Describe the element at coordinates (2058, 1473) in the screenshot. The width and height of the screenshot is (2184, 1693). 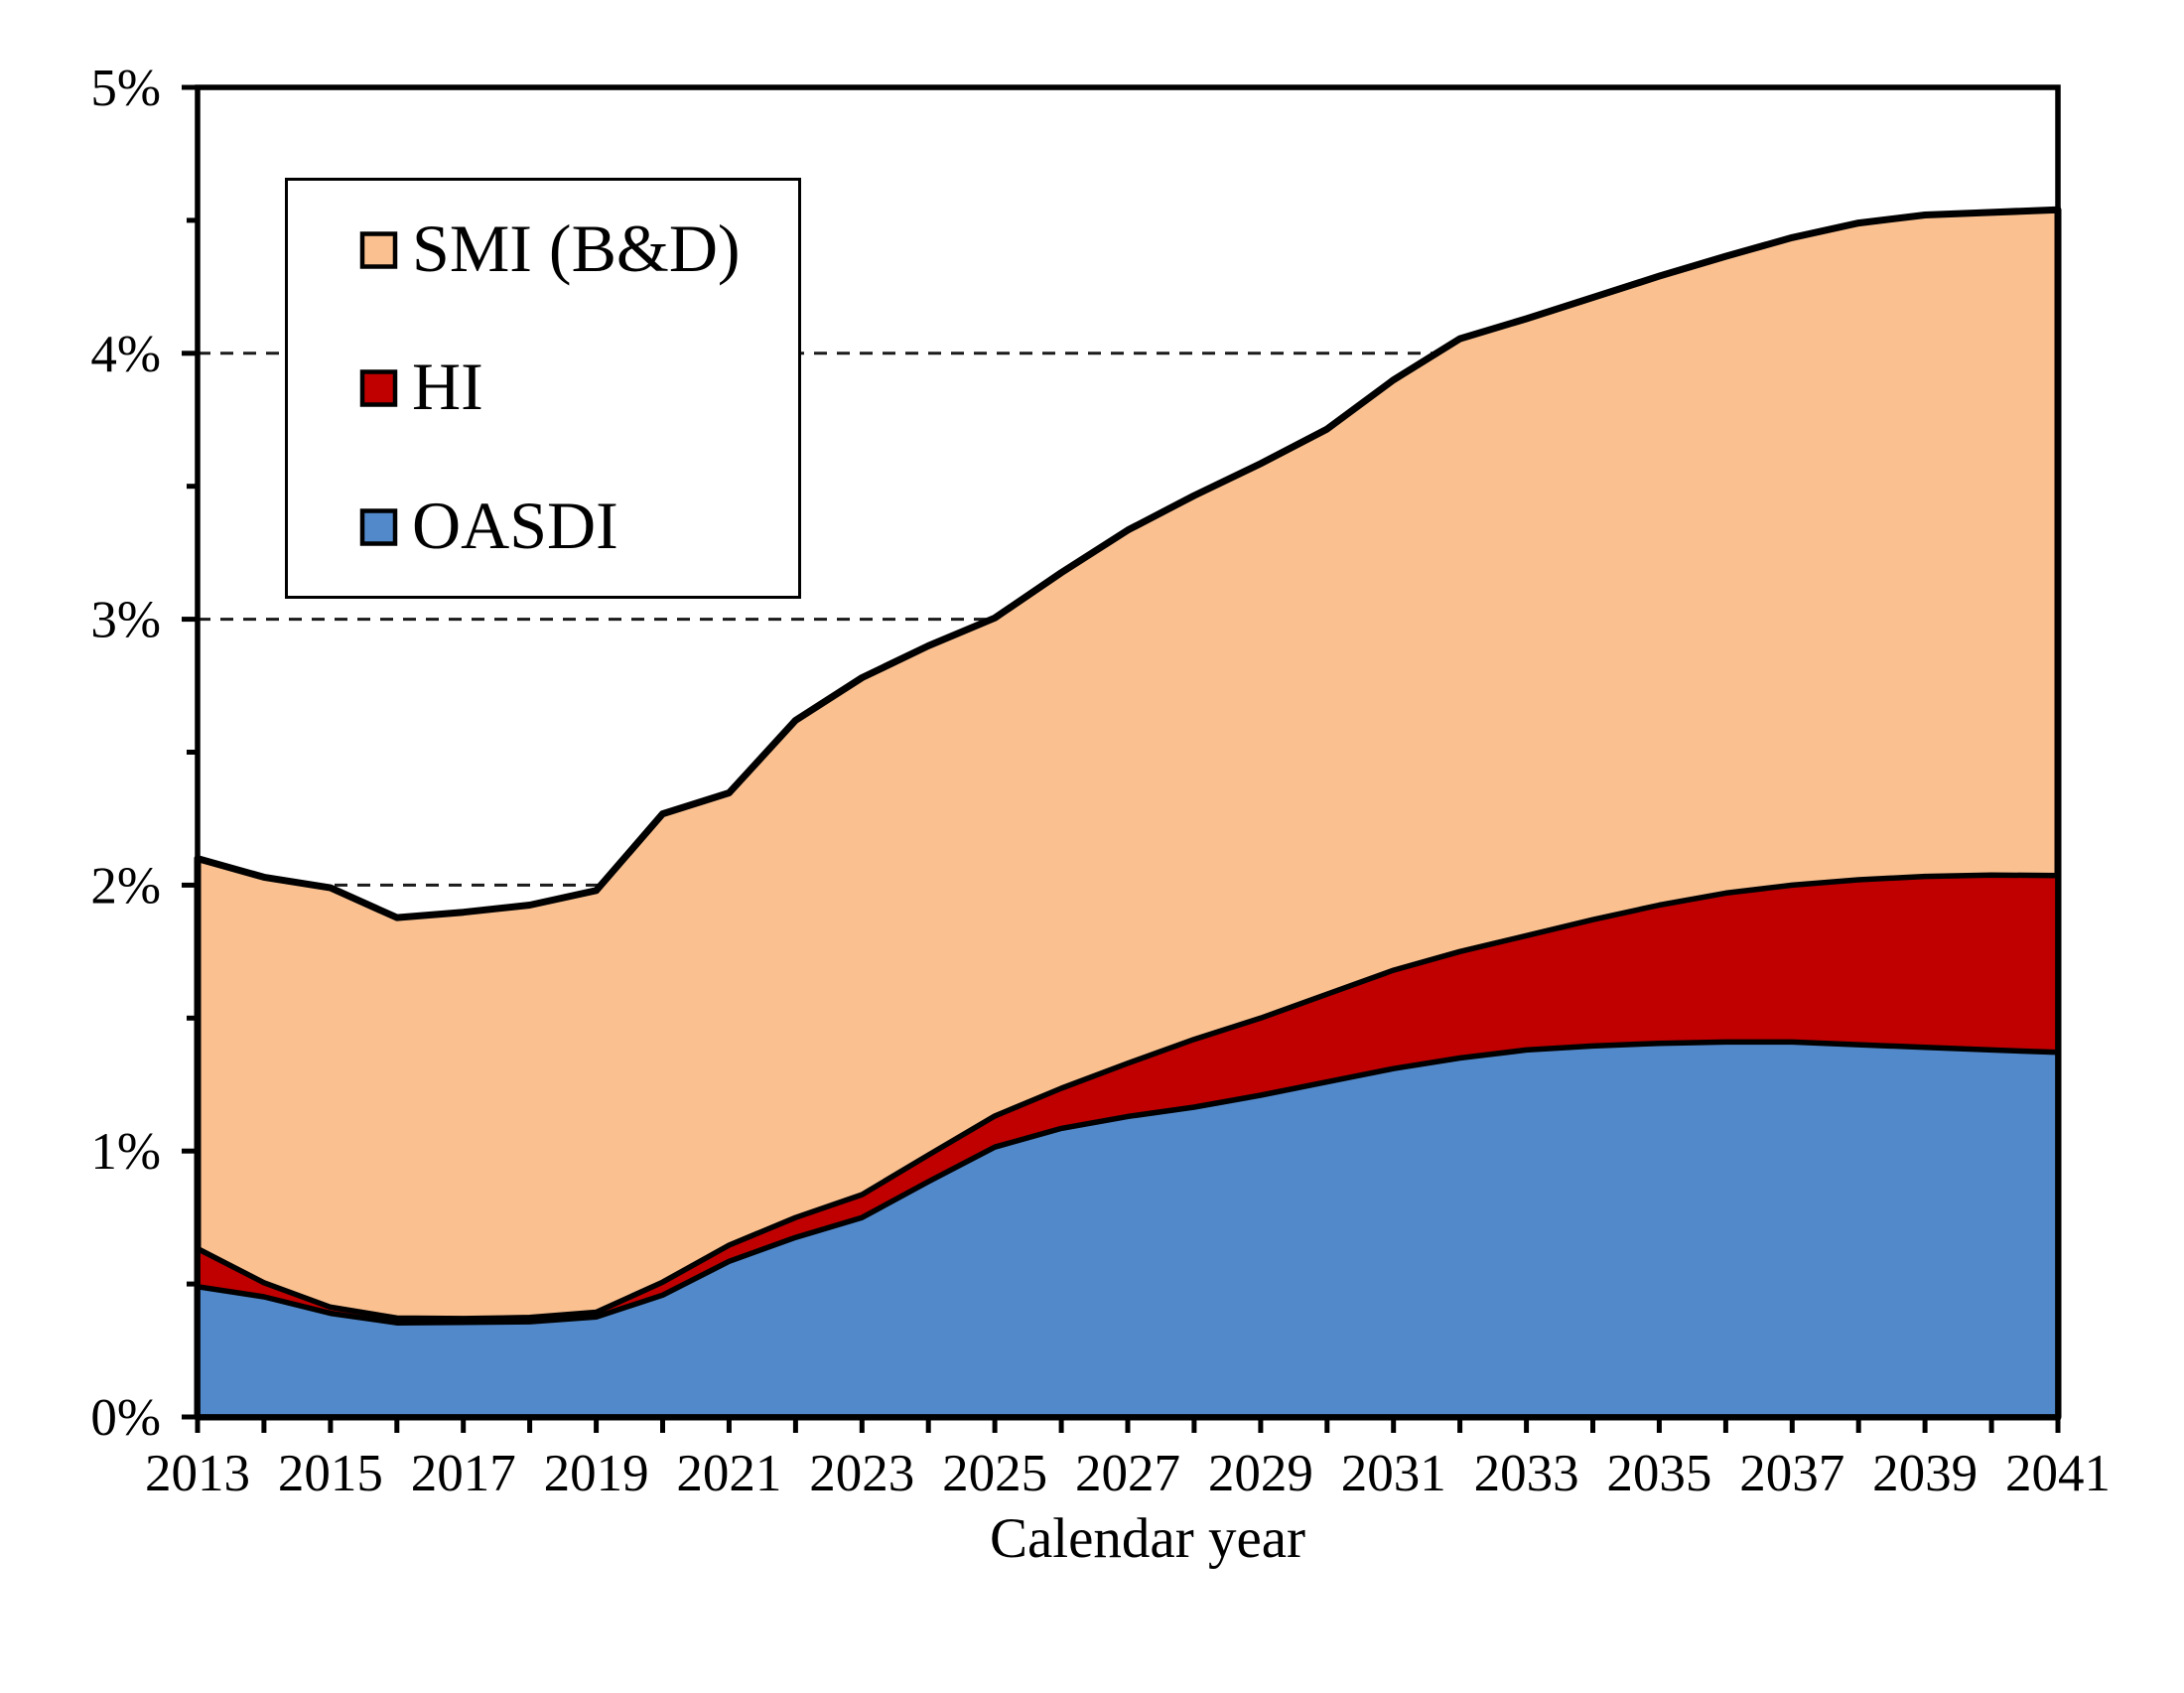
I see `svg-text: 2041` at that location.